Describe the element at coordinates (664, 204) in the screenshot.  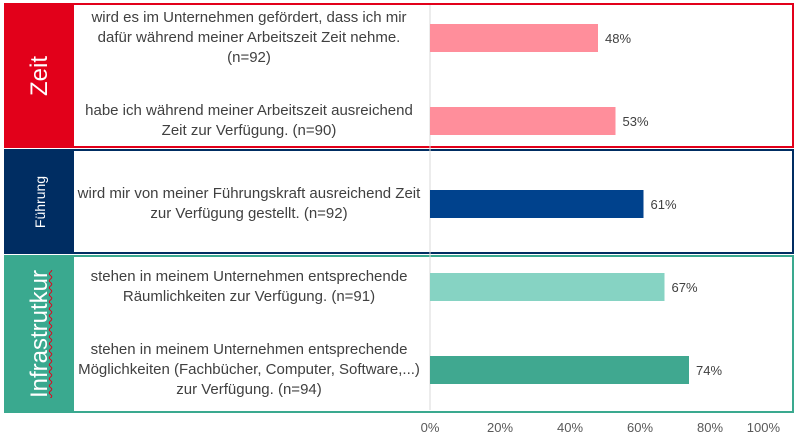
I see `data-label-3: 61%` at that location.